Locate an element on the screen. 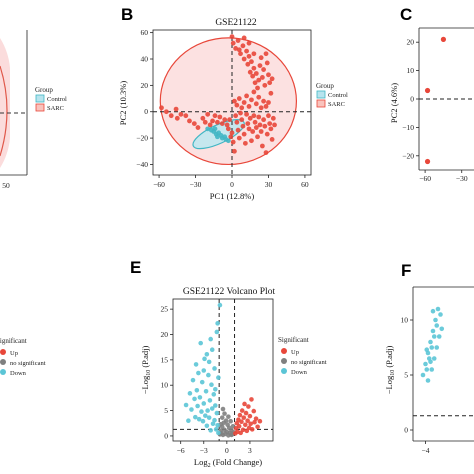 This screenshot has width=474, height=474. pca-left-ellipse-fill is located at coordinates (5, 103).